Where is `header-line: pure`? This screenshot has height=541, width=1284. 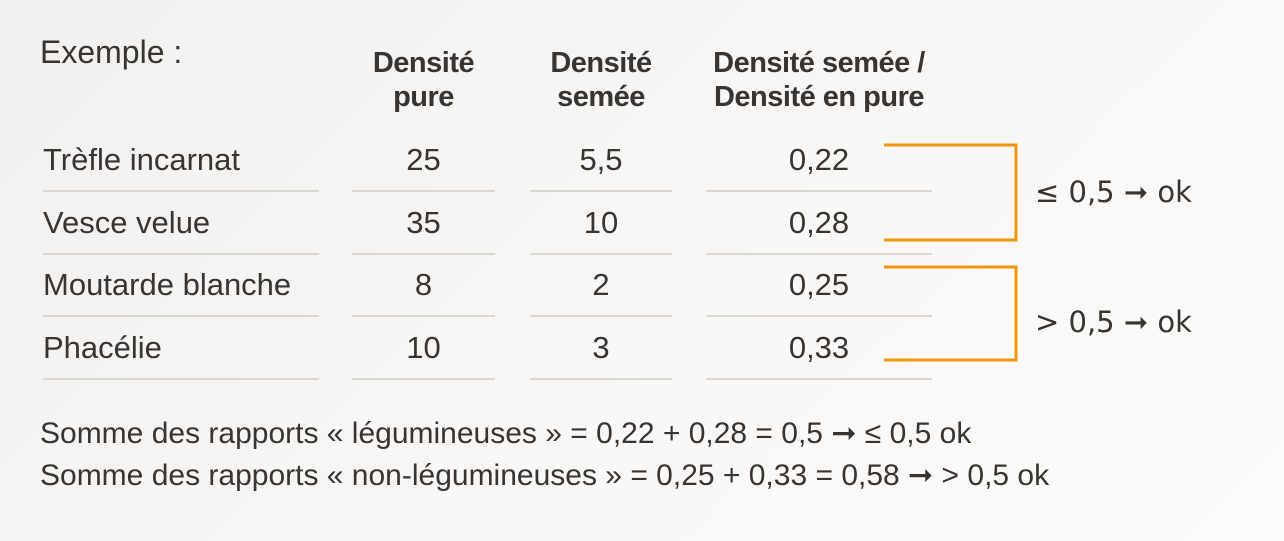 header-line: pure is located at coordinates (423, 97).